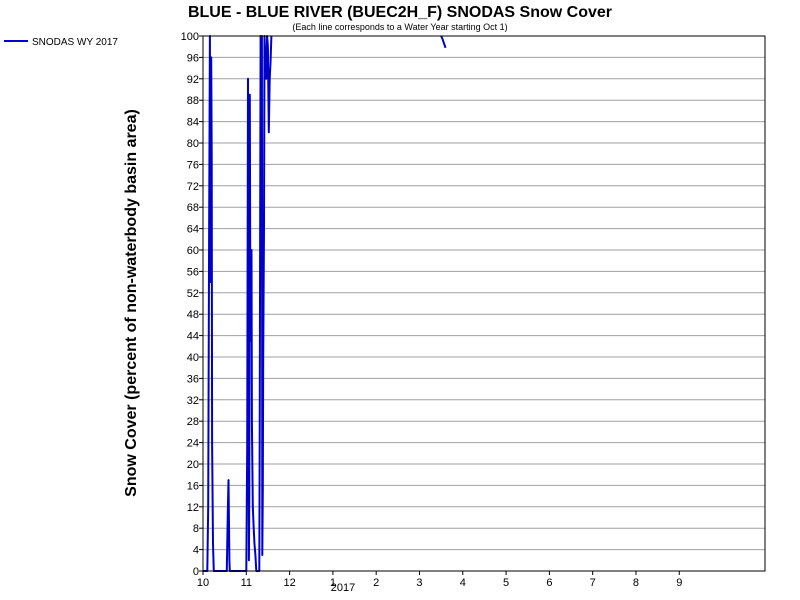 The image size is (800, 600). Describe the element at coordinates (343, 588) in the screenshot. I see `x-year-label: 2017` at that location.